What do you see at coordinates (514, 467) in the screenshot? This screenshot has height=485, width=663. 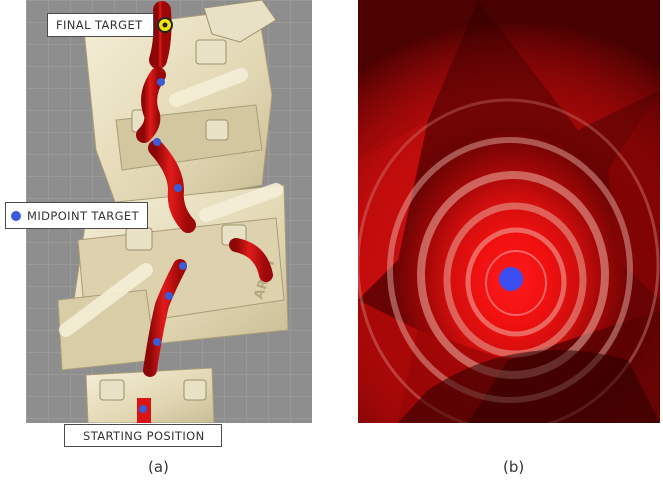 I see `panel-b-caption: (b)` at bounding box center [514, 467].